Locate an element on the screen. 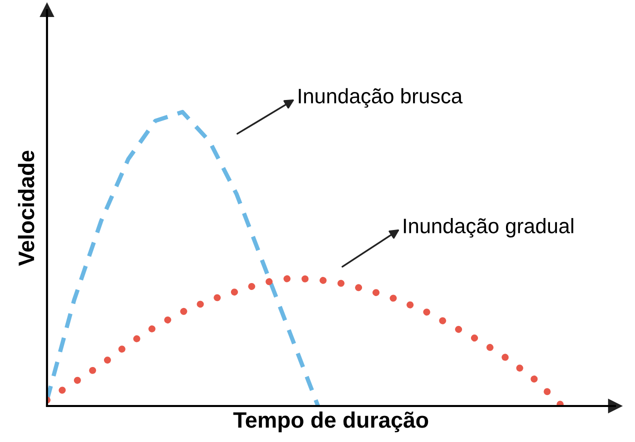 Image resolution: width=635 pixels, height=442 pixels. text: Inundação brusca is located at coordinates (380, 98).